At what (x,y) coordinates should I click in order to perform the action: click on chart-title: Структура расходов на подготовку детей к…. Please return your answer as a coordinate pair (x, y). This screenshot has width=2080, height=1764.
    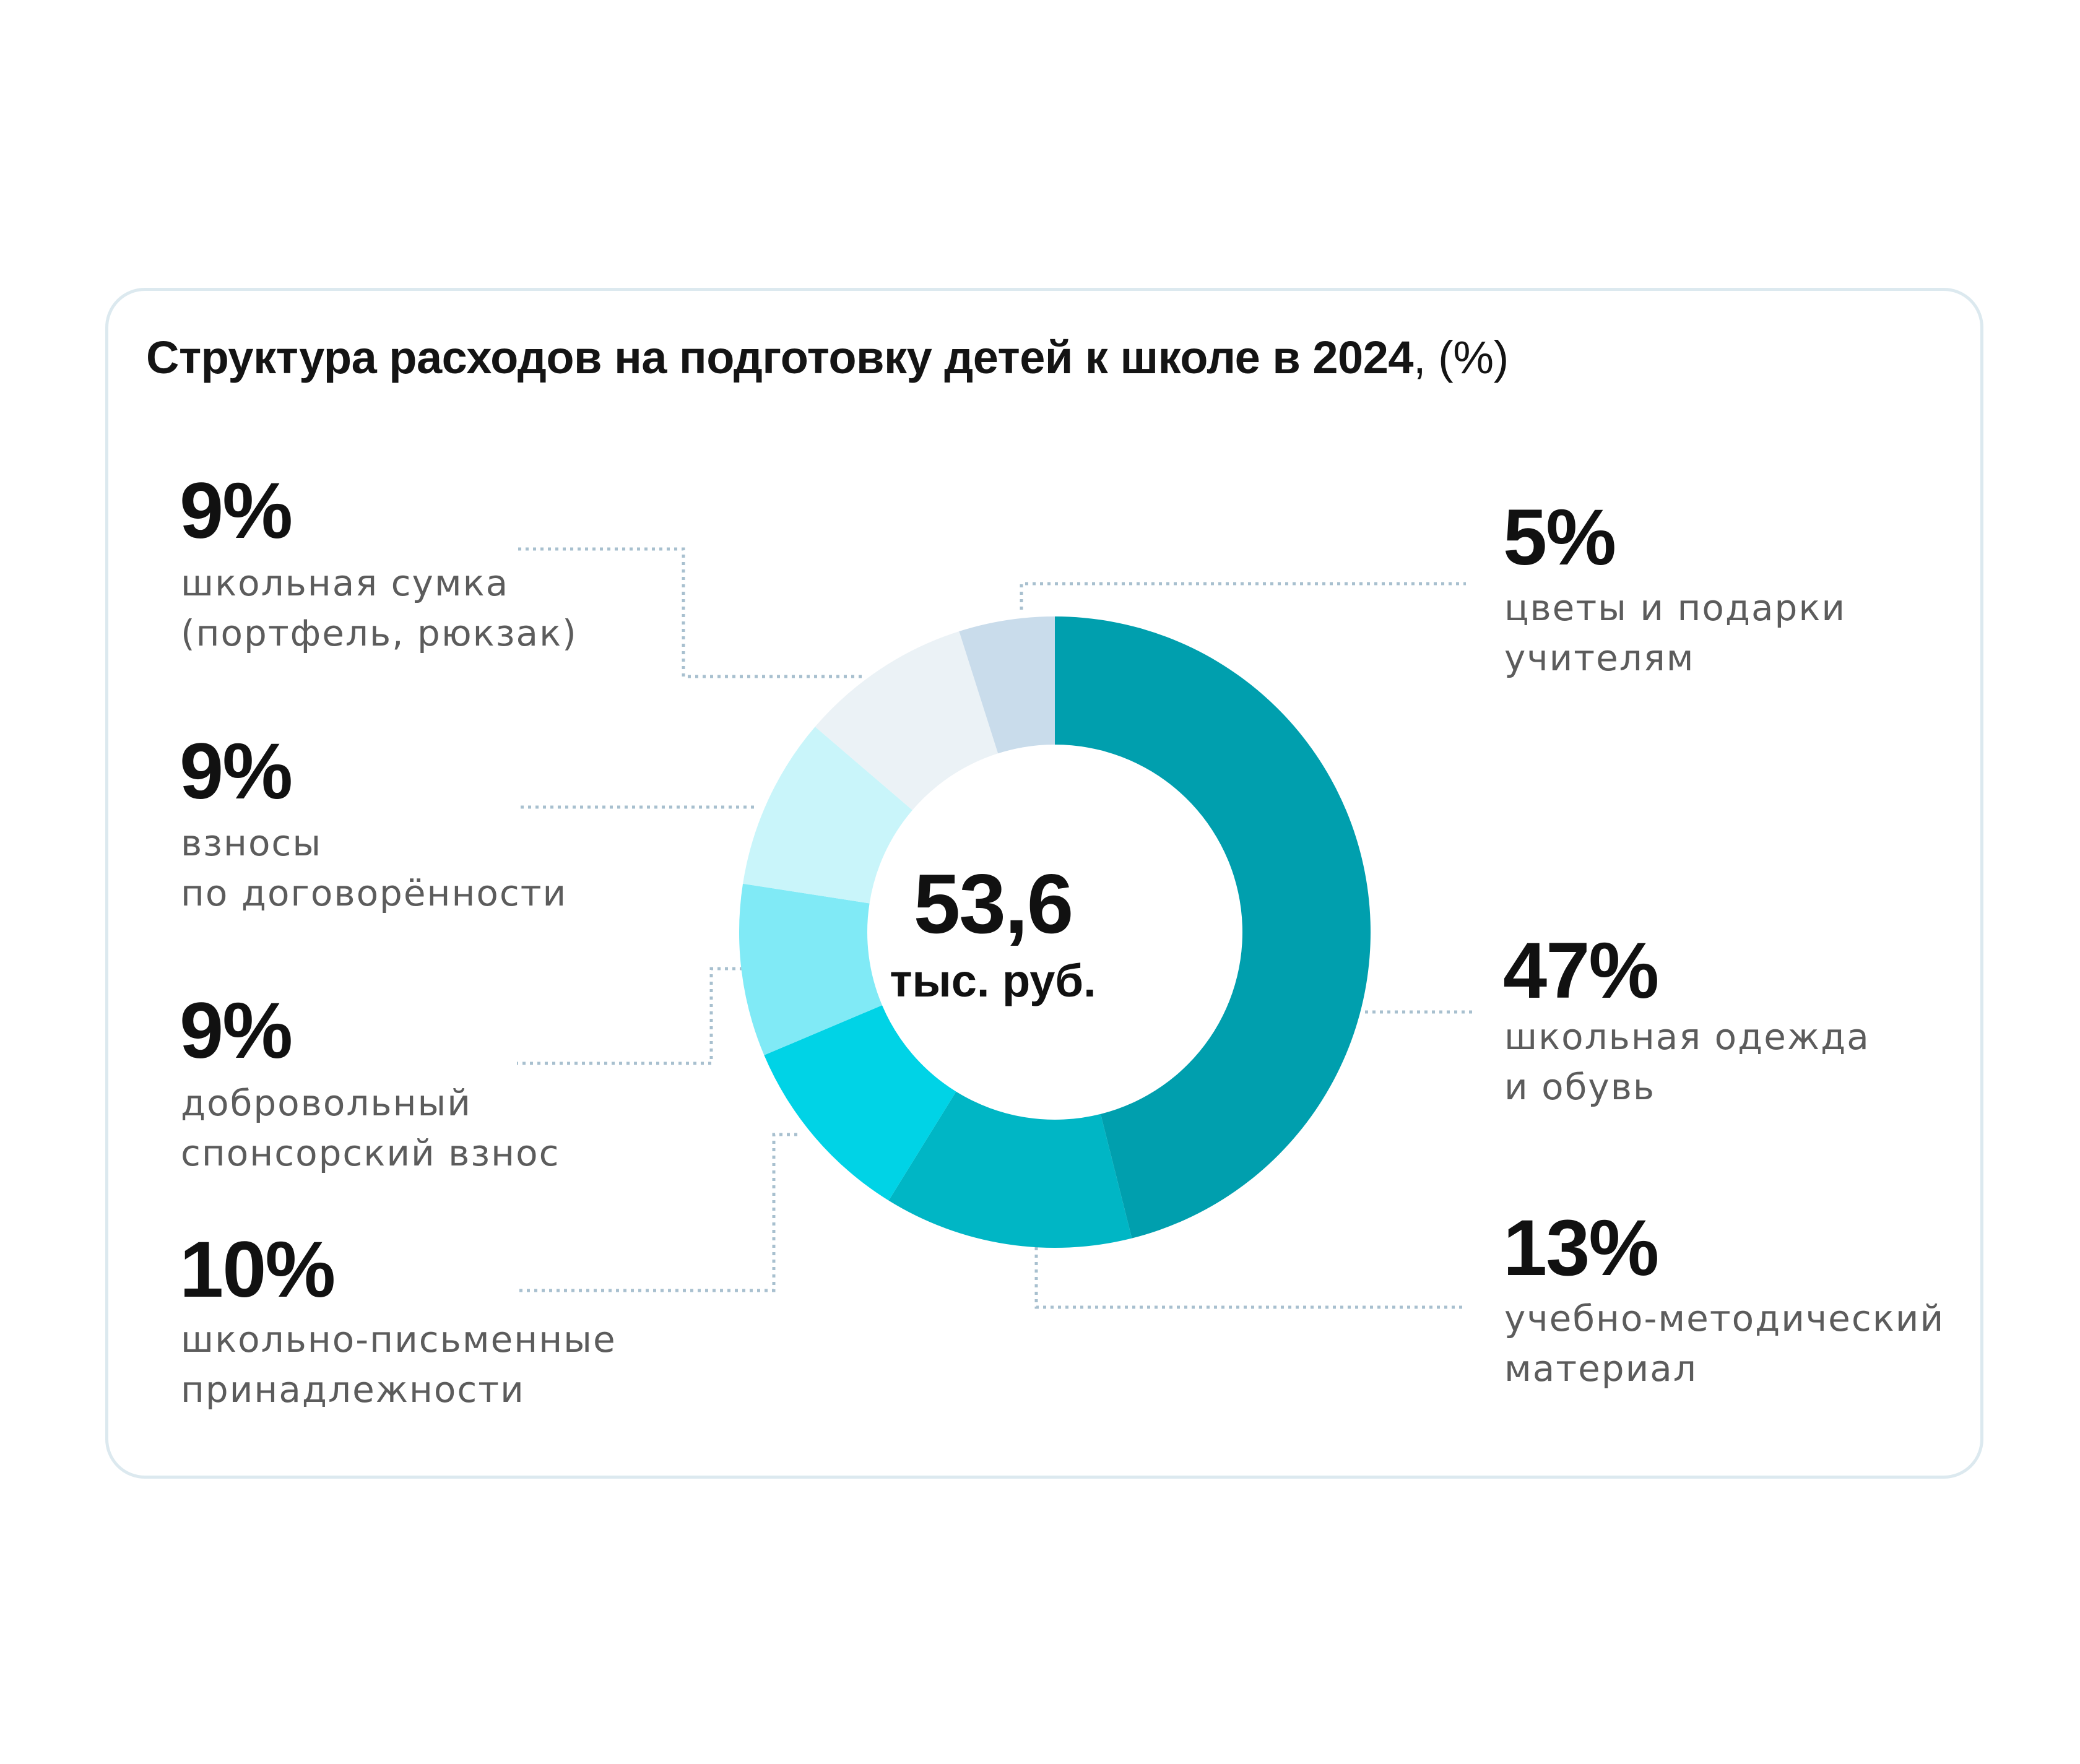
    Looking at the image, I should click on (828, 357).